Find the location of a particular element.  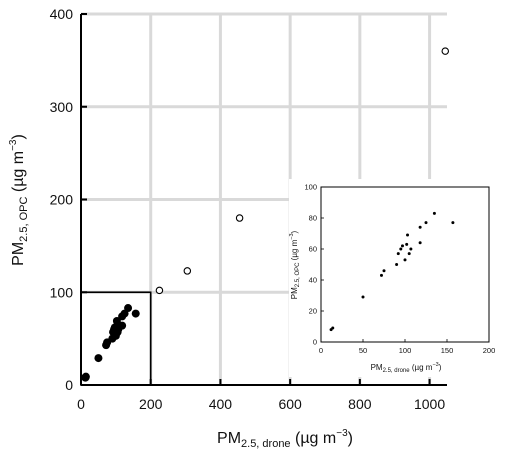

inset-xlabel-main: PM is located at coordinates (377, 367).